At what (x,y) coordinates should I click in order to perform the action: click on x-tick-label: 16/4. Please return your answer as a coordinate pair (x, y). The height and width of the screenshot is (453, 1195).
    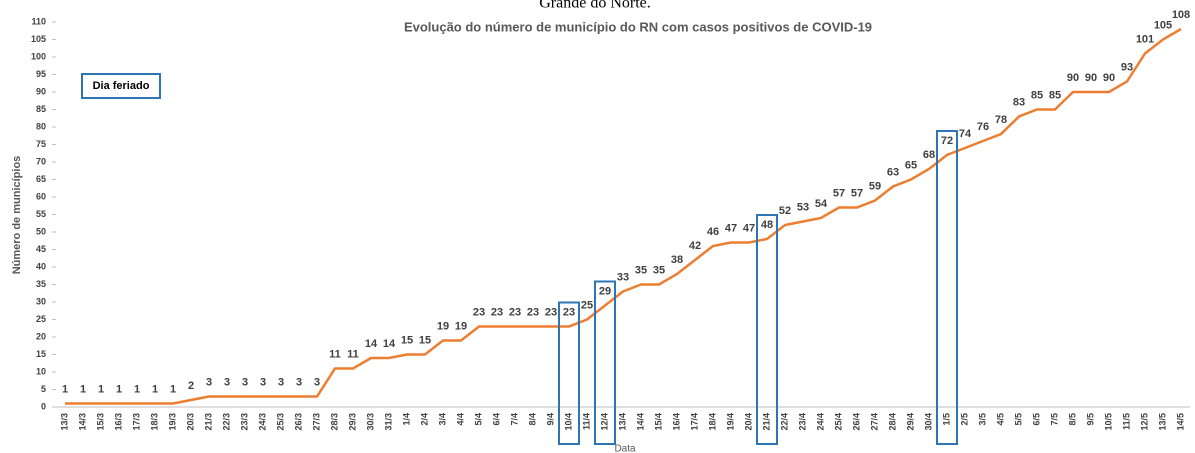
    Looking at the image, I should click on (676, 422).